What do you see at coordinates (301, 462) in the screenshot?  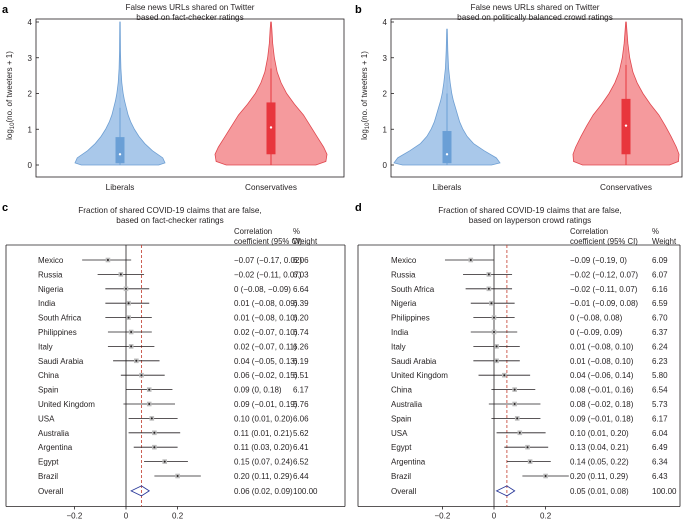 I see `weight-value: 6.52` at bounding box center [301, 462].